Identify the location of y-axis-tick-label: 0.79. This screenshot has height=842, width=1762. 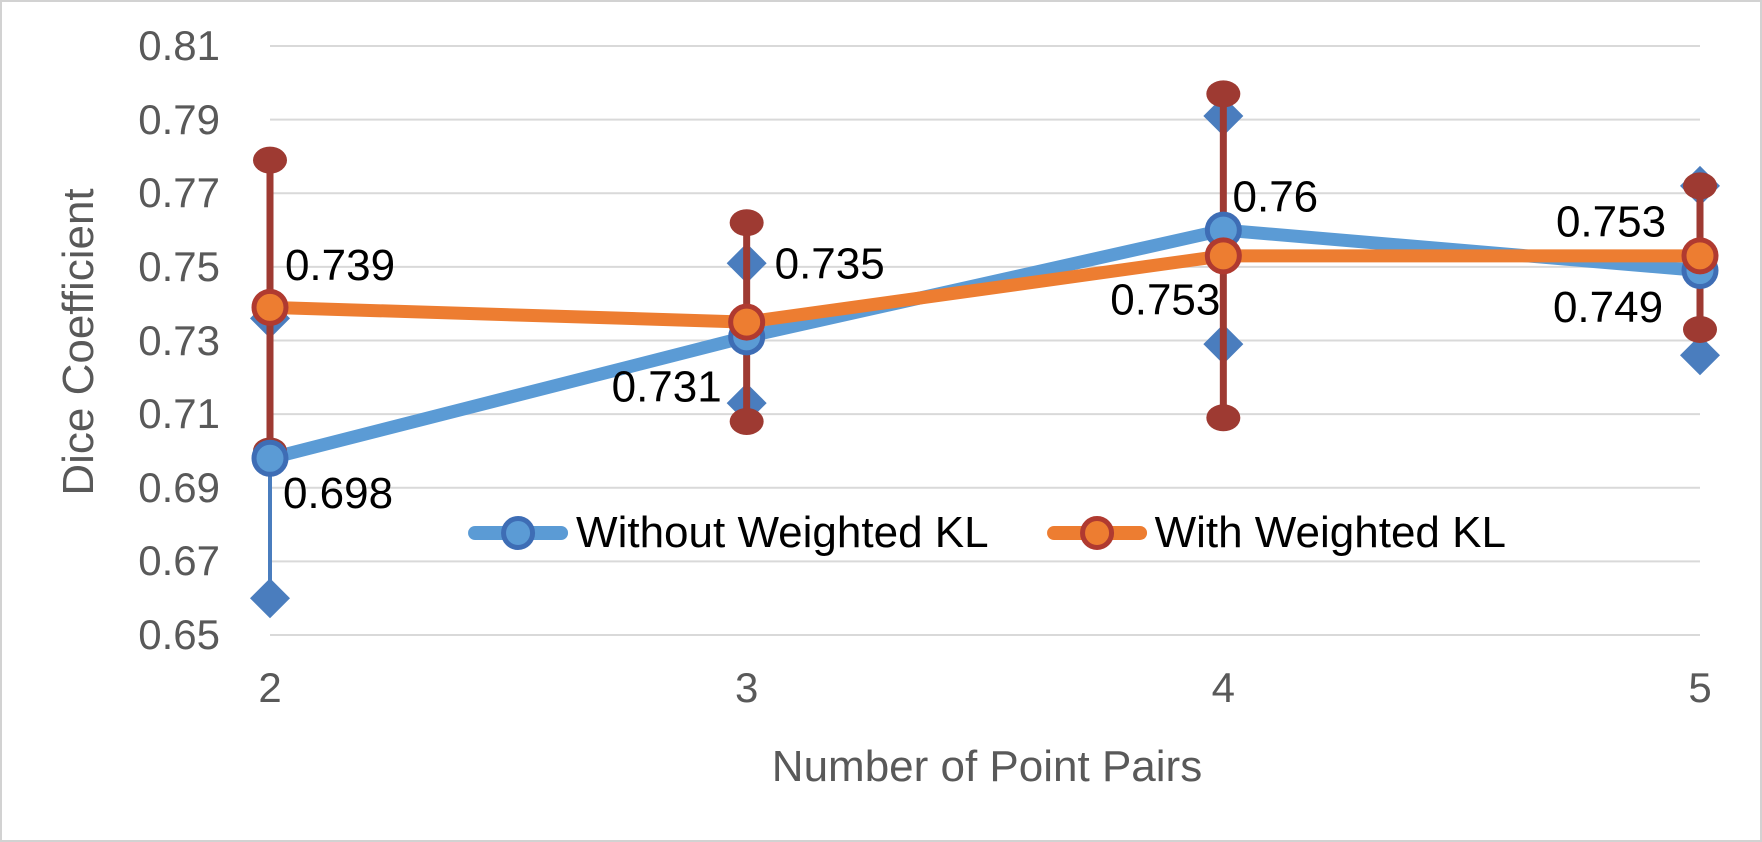
(179, 119).